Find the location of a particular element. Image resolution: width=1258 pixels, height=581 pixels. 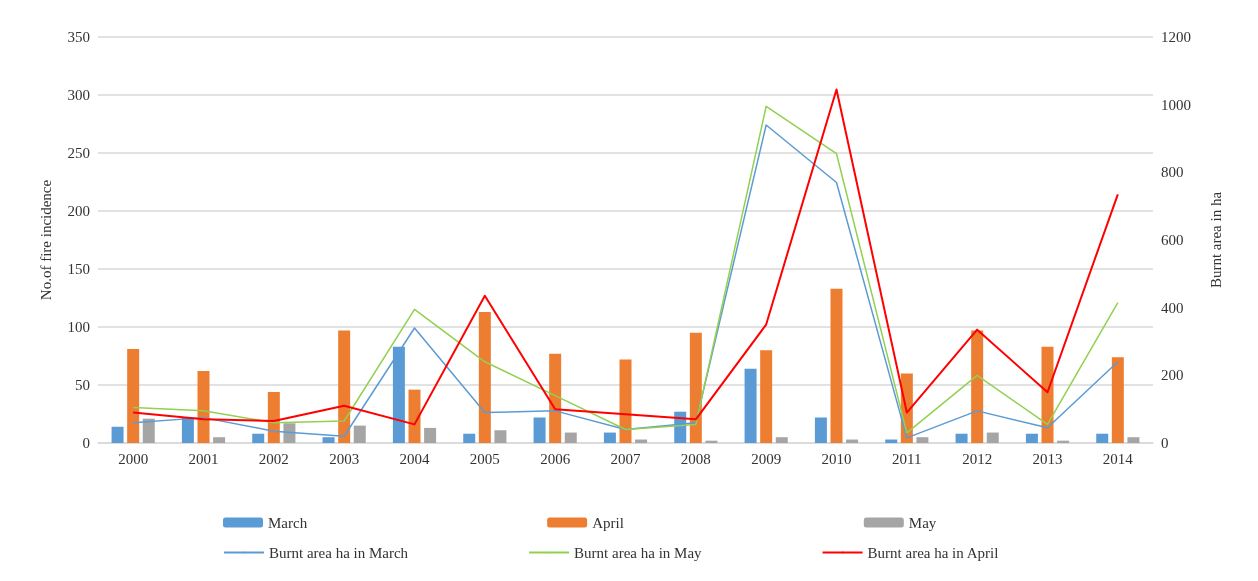

x-tick-label: 2007 is located at coordinates (625, 458).